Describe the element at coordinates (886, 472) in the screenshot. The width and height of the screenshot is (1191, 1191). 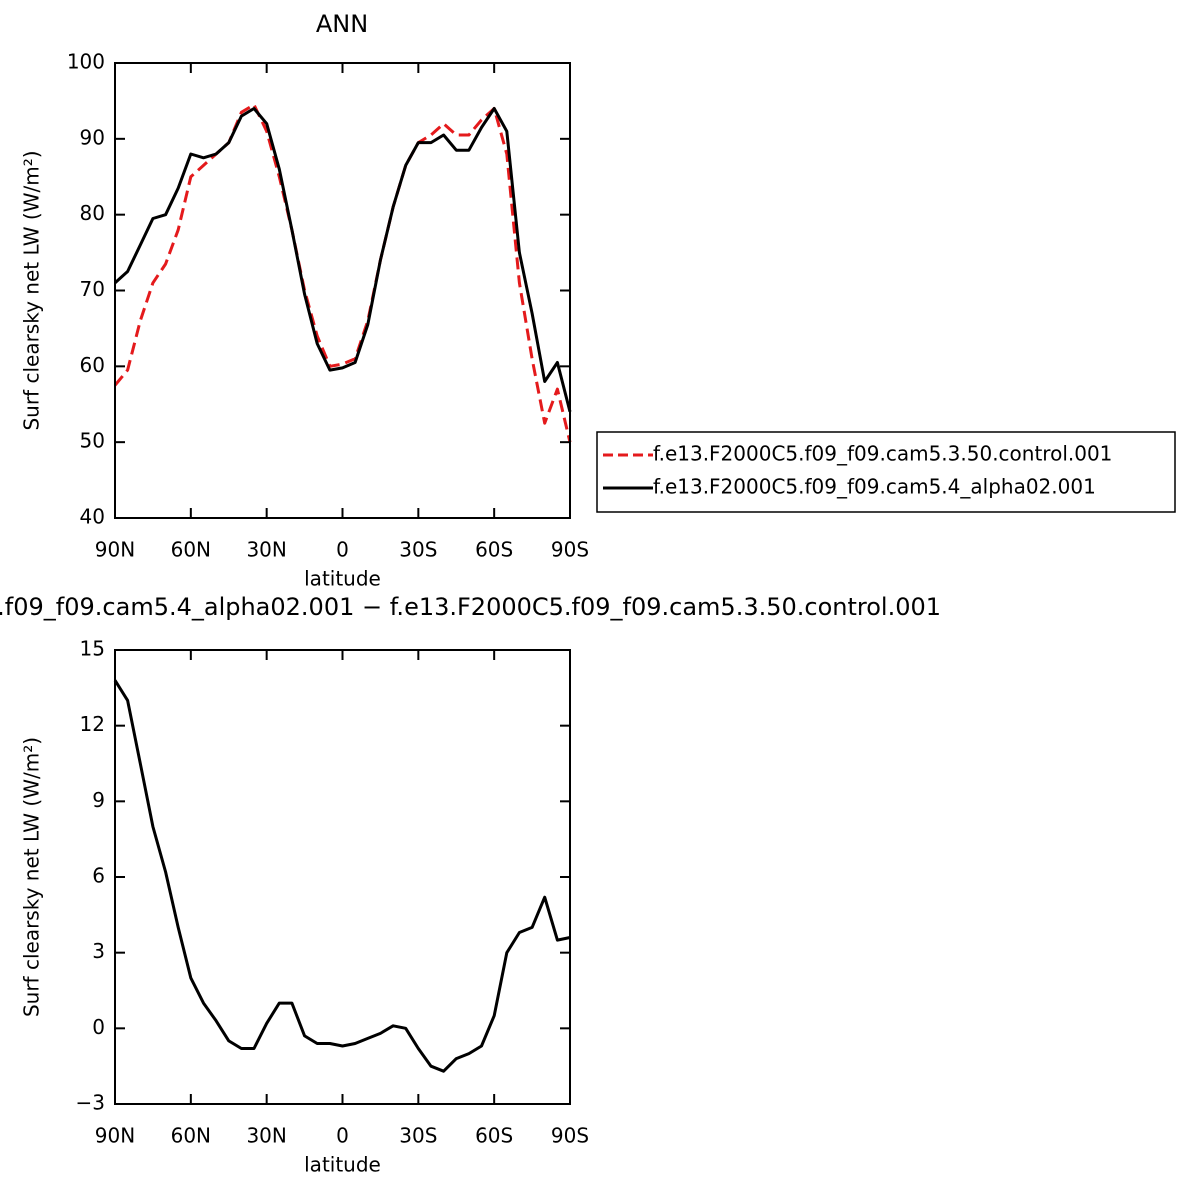
I see `legend-box` at that location.